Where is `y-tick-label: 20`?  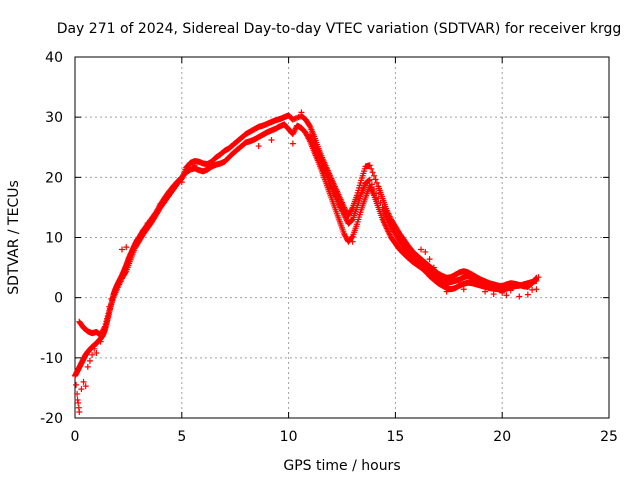
y-tick-label: 20 is located at coordinates (54, 178).